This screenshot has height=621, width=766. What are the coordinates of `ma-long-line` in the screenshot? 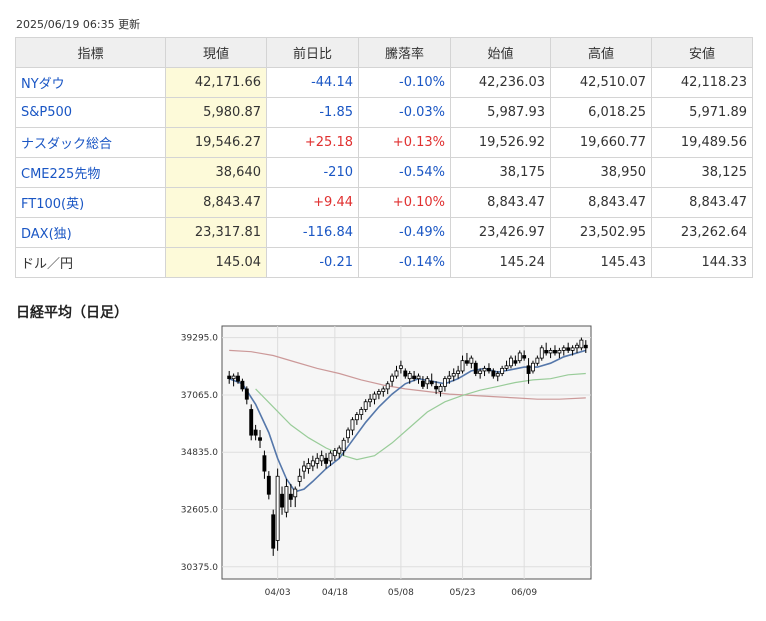 It's located at (407, 374).